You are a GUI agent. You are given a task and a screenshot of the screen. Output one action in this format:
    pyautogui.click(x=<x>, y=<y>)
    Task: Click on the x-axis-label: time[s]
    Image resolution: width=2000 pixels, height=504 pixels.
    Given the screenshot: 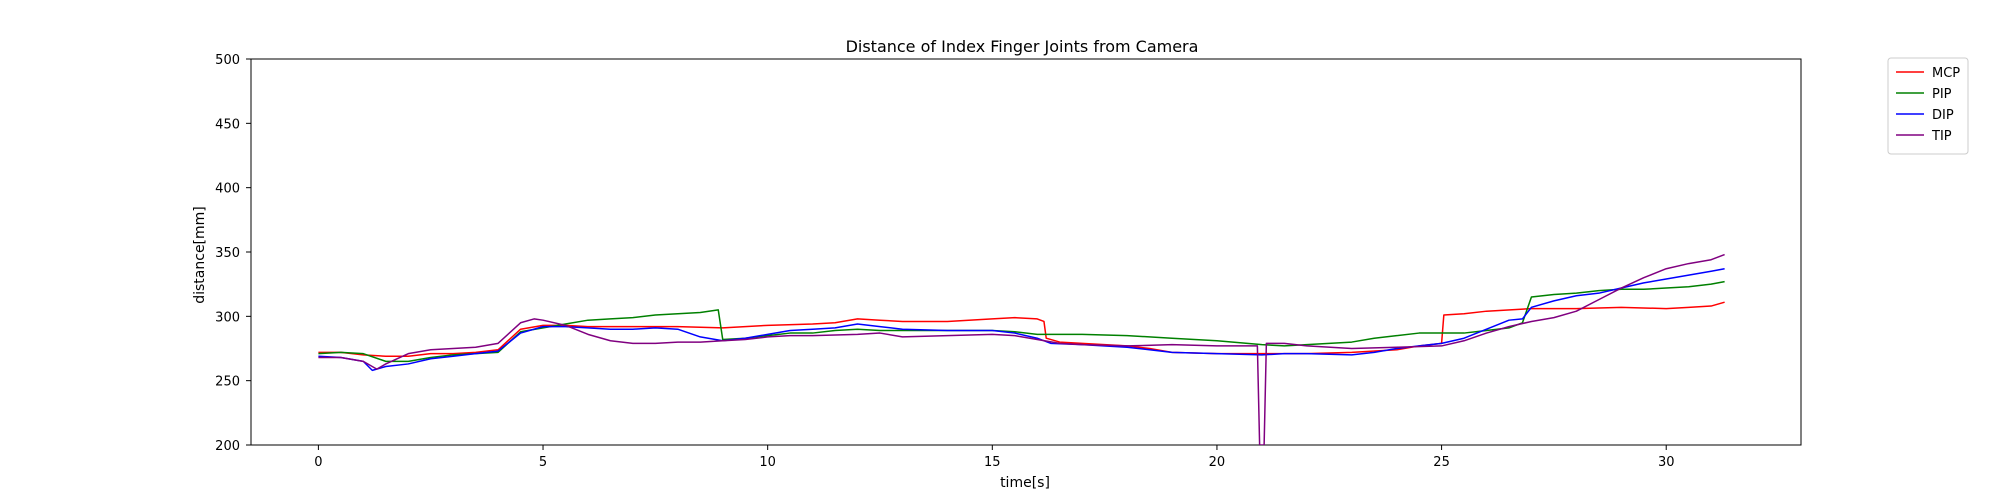 What is the action you would take?
    pyautogui.click(x=1025, y=483)
    